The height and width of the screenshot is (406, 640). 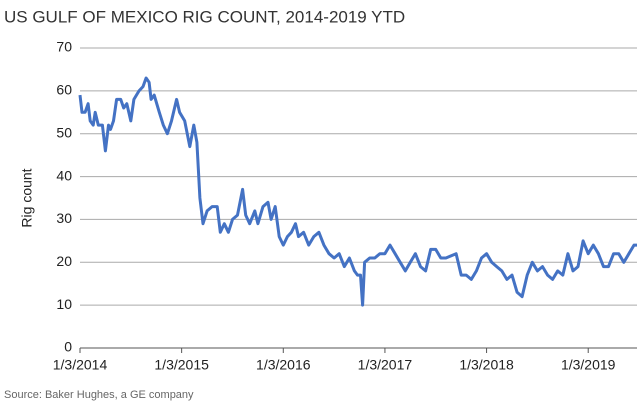 What do you see at coordinates (385, 365) in the screenshot?
I see `x-tick-label: 1/3/2017` at bounding box center [385, 365].